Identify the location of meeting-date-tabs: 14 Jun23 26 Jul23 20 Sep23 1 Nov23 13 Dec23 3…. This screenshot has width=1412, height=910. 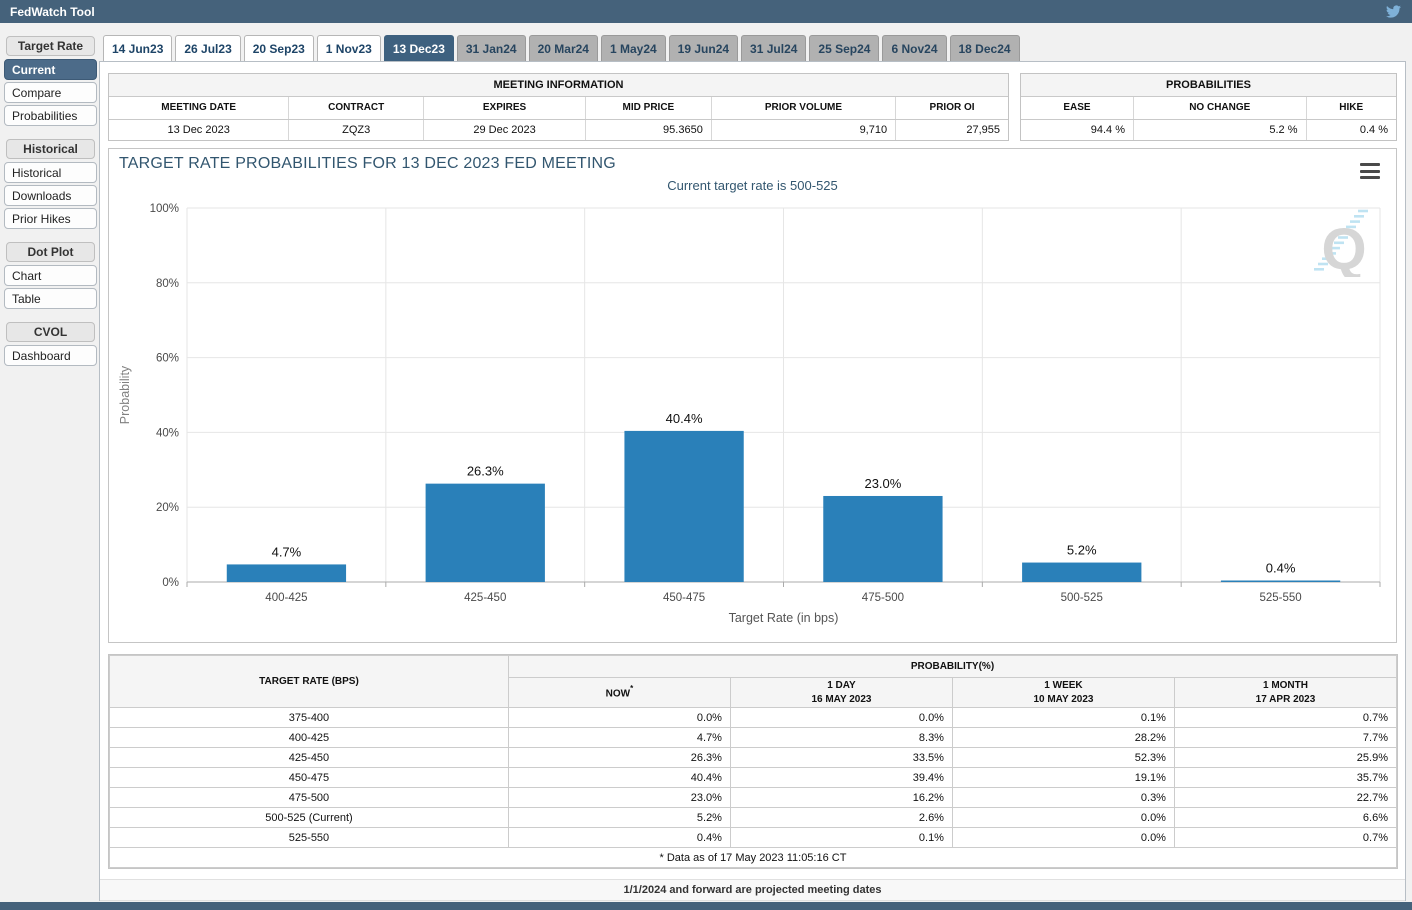
(561, 48).